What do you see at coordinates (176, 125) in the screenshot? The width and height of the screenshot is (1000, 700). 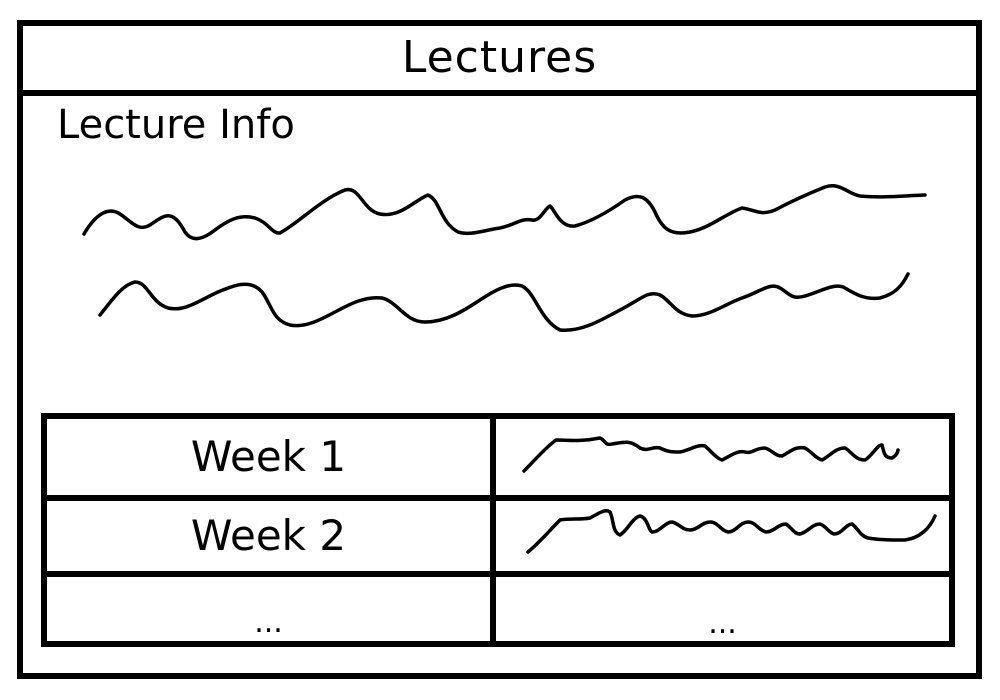 I see `lecture-info-heading: Lecture Info` at bounding box center [176, 125].